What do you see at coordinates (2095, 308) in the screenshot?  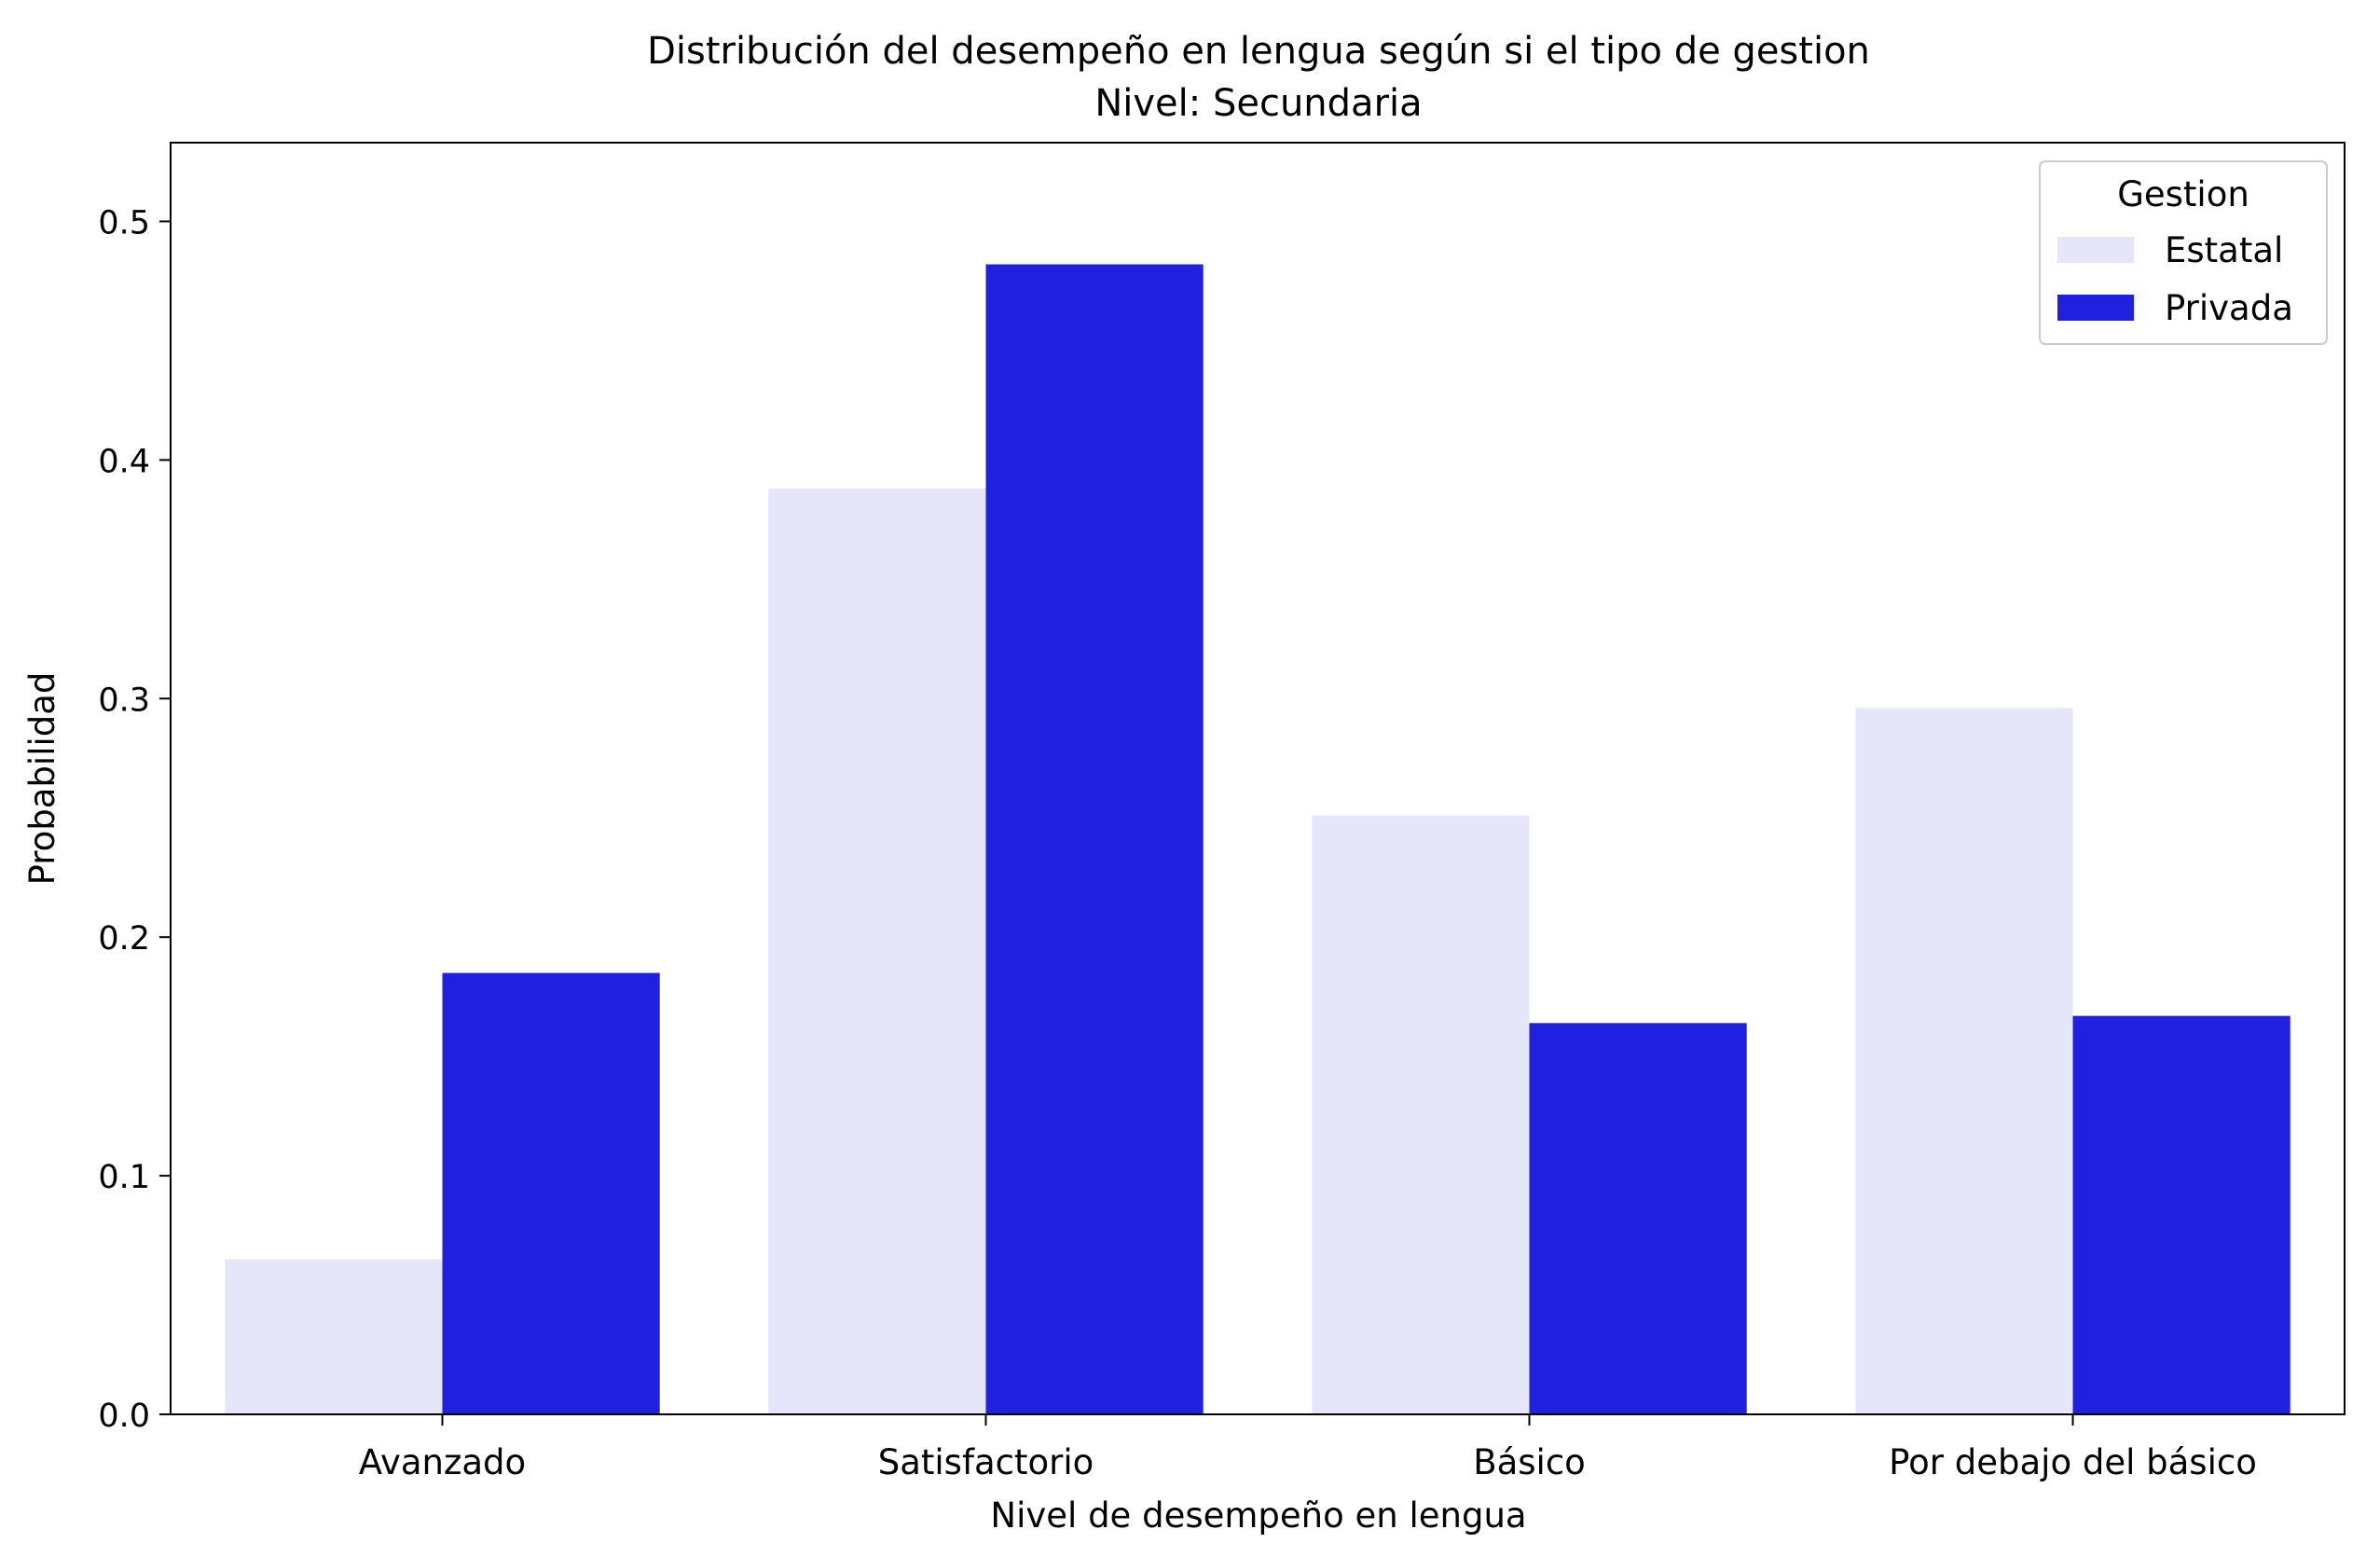 I see `legend-swatch-privada` at bounding box center [2095, 308].